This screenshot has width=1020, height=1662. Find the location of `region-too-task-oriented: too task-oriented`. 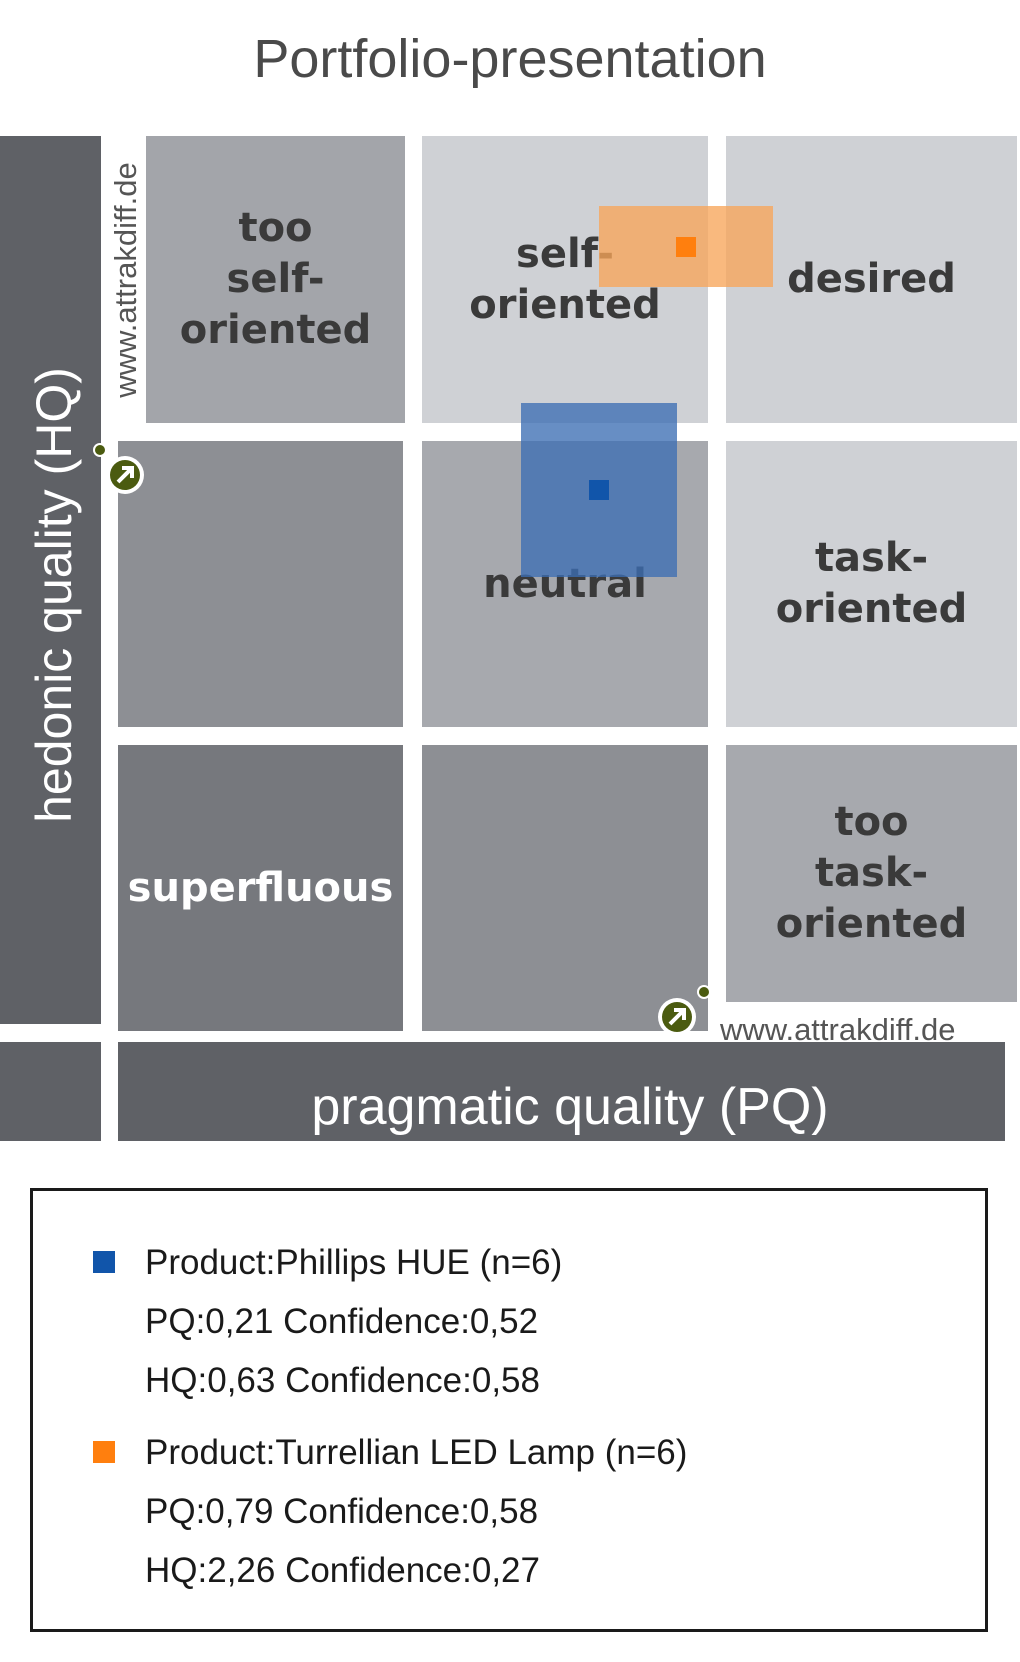

region-too-task-oriented: too task-oriented is located at coordinates (871, 873).